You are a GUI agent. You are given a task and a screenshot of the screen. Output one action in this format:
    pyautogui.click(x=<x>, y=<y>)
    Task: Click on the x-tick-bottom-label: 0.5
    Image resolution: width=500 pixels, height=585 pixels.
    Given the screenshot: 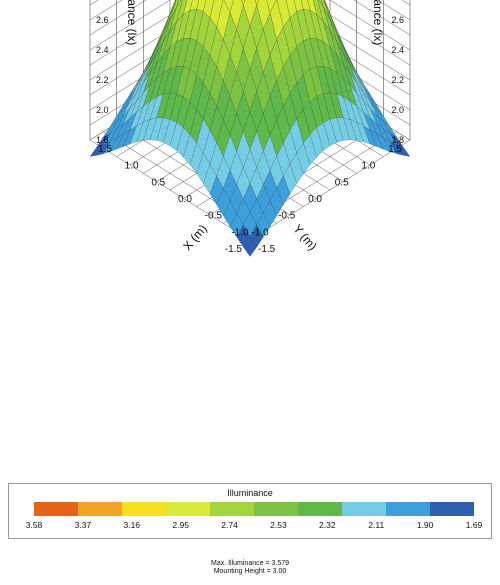 What is the action you would take?
    pyautogui.click(x=158, y=182)
    